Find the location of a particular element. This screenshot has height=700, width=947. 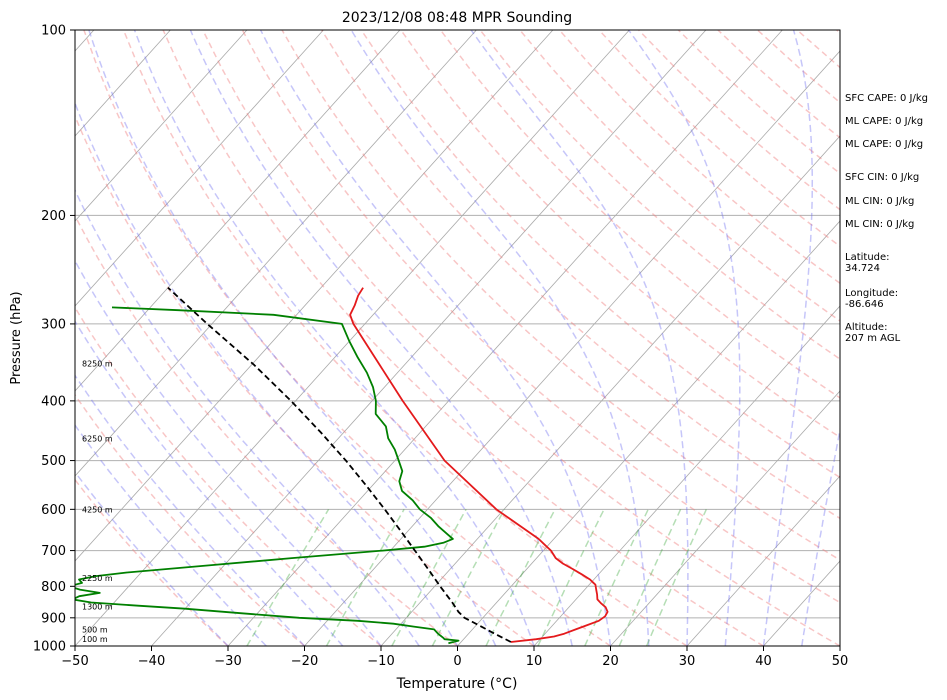

x-tick-label: −30 is located at coordinates (227, 661).